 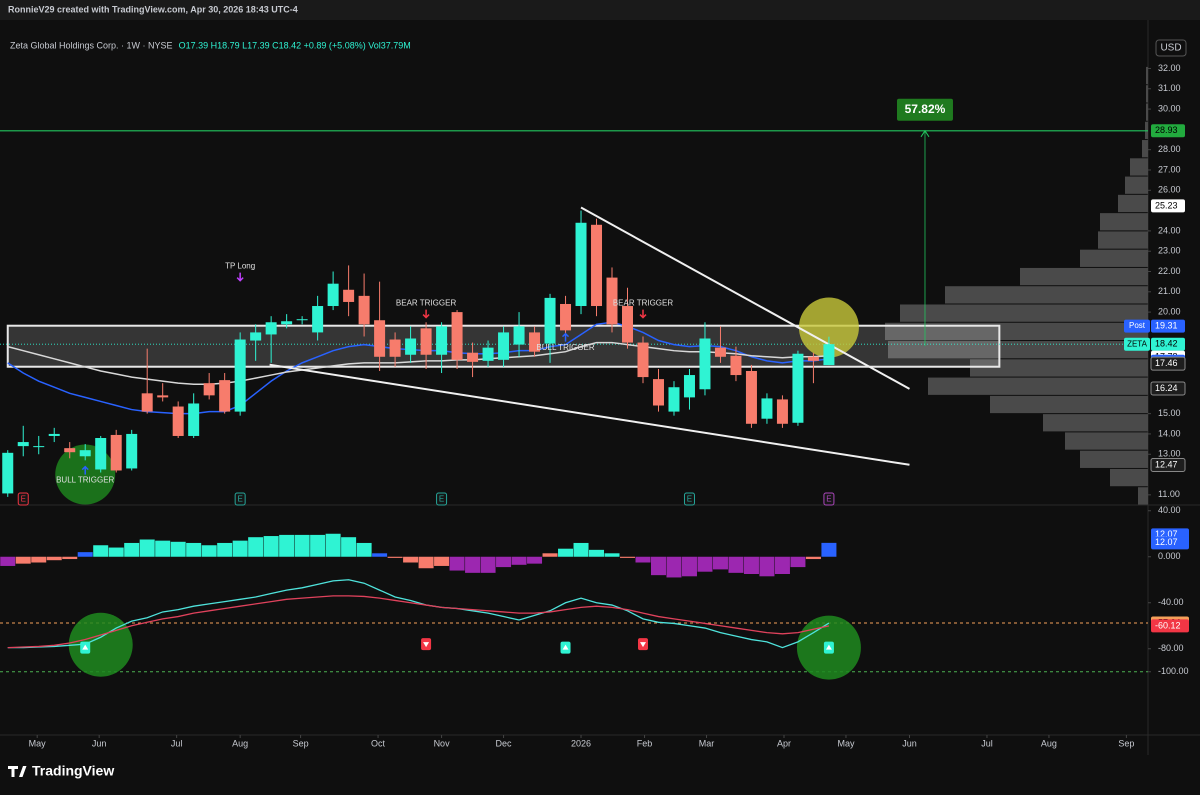 What do you see at coordinates (565, 347) in the screenshot?
I see `annotation: BULL TRIGGER` at bounding box center [565, 347].